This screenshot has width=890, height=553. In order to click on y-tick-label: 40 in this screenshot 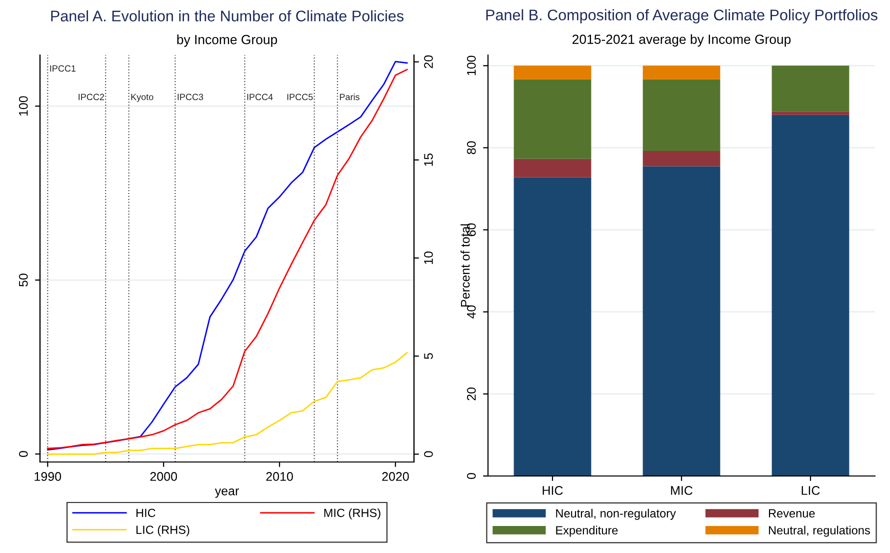, I will do `click(471, 312)`.